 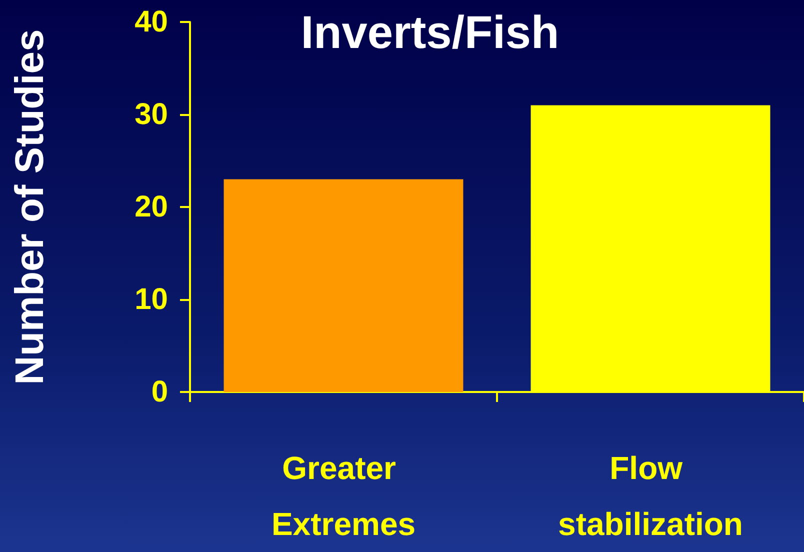 I want to click on y-tick-label: 0, so click(x=159, y=392).